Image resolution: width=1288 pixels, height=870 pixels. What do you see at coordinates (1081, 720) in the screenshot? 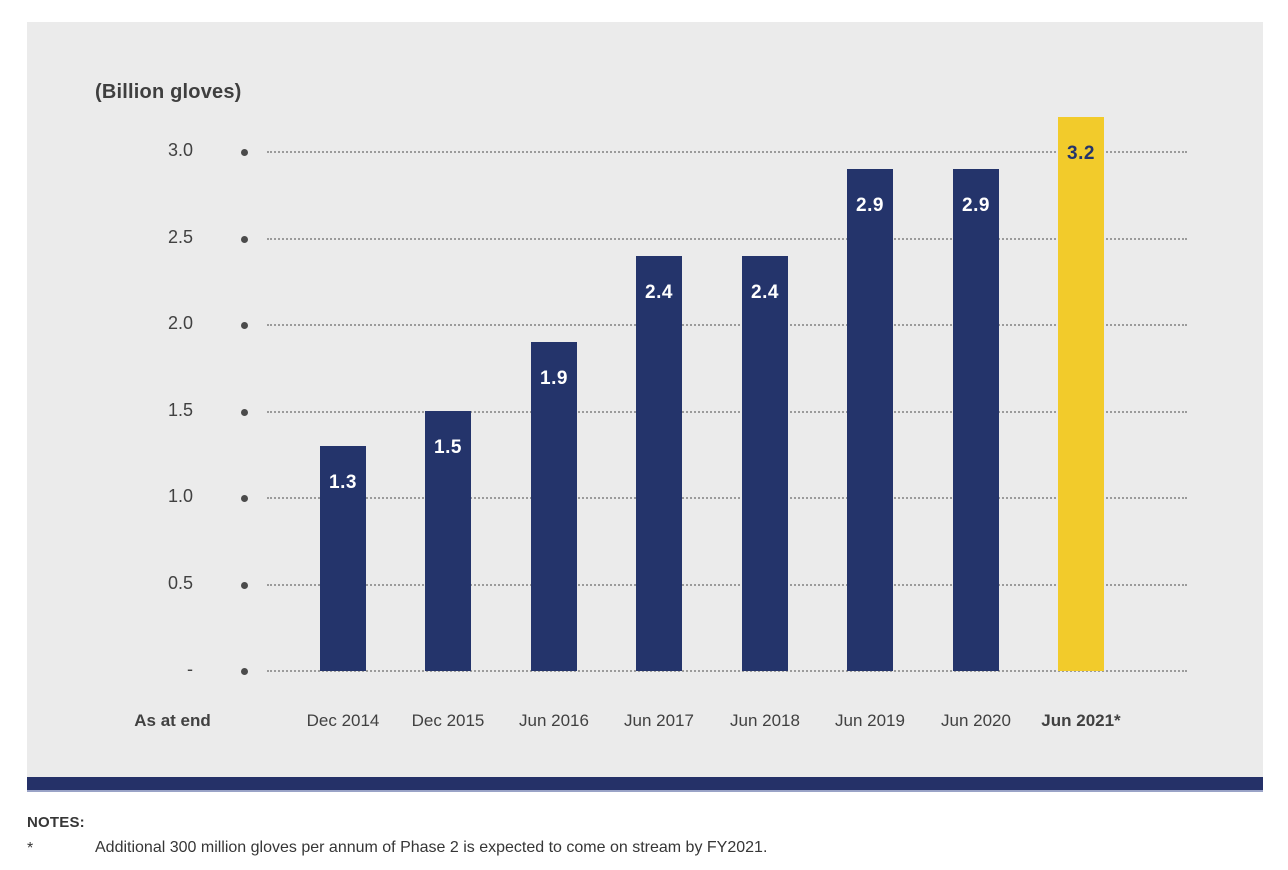
I see `x-tick-label-jun-2021-: Jun 2021*` at bounding box center [1081, 720].